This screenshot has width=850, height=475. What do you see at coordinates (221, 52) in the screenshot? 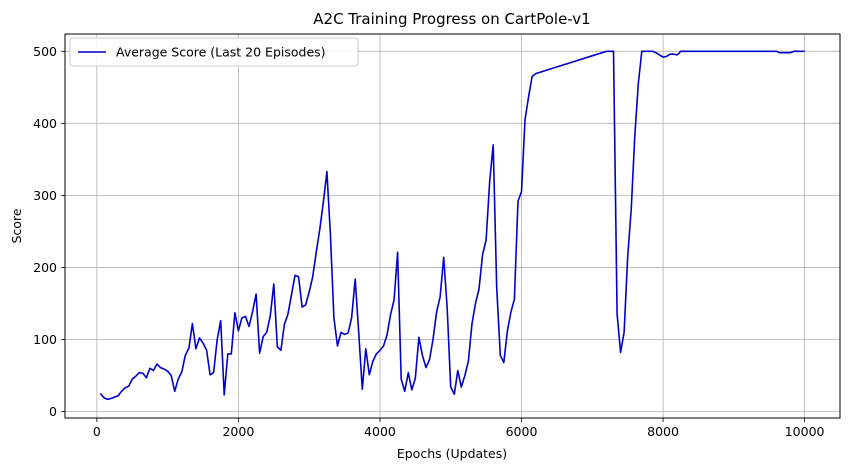
I see `legend-label: Average Score (Last 20 Episodes)` at bounding box center [221, 52].